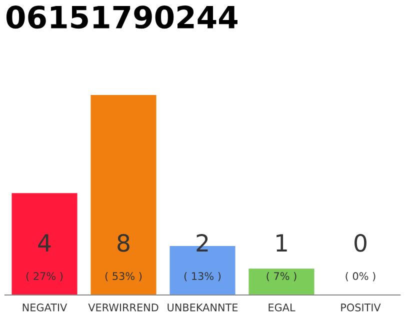 Image resolution: width=410 pixels, height=320 pixels. I want to click on annotation: 1, so click(281, 243).